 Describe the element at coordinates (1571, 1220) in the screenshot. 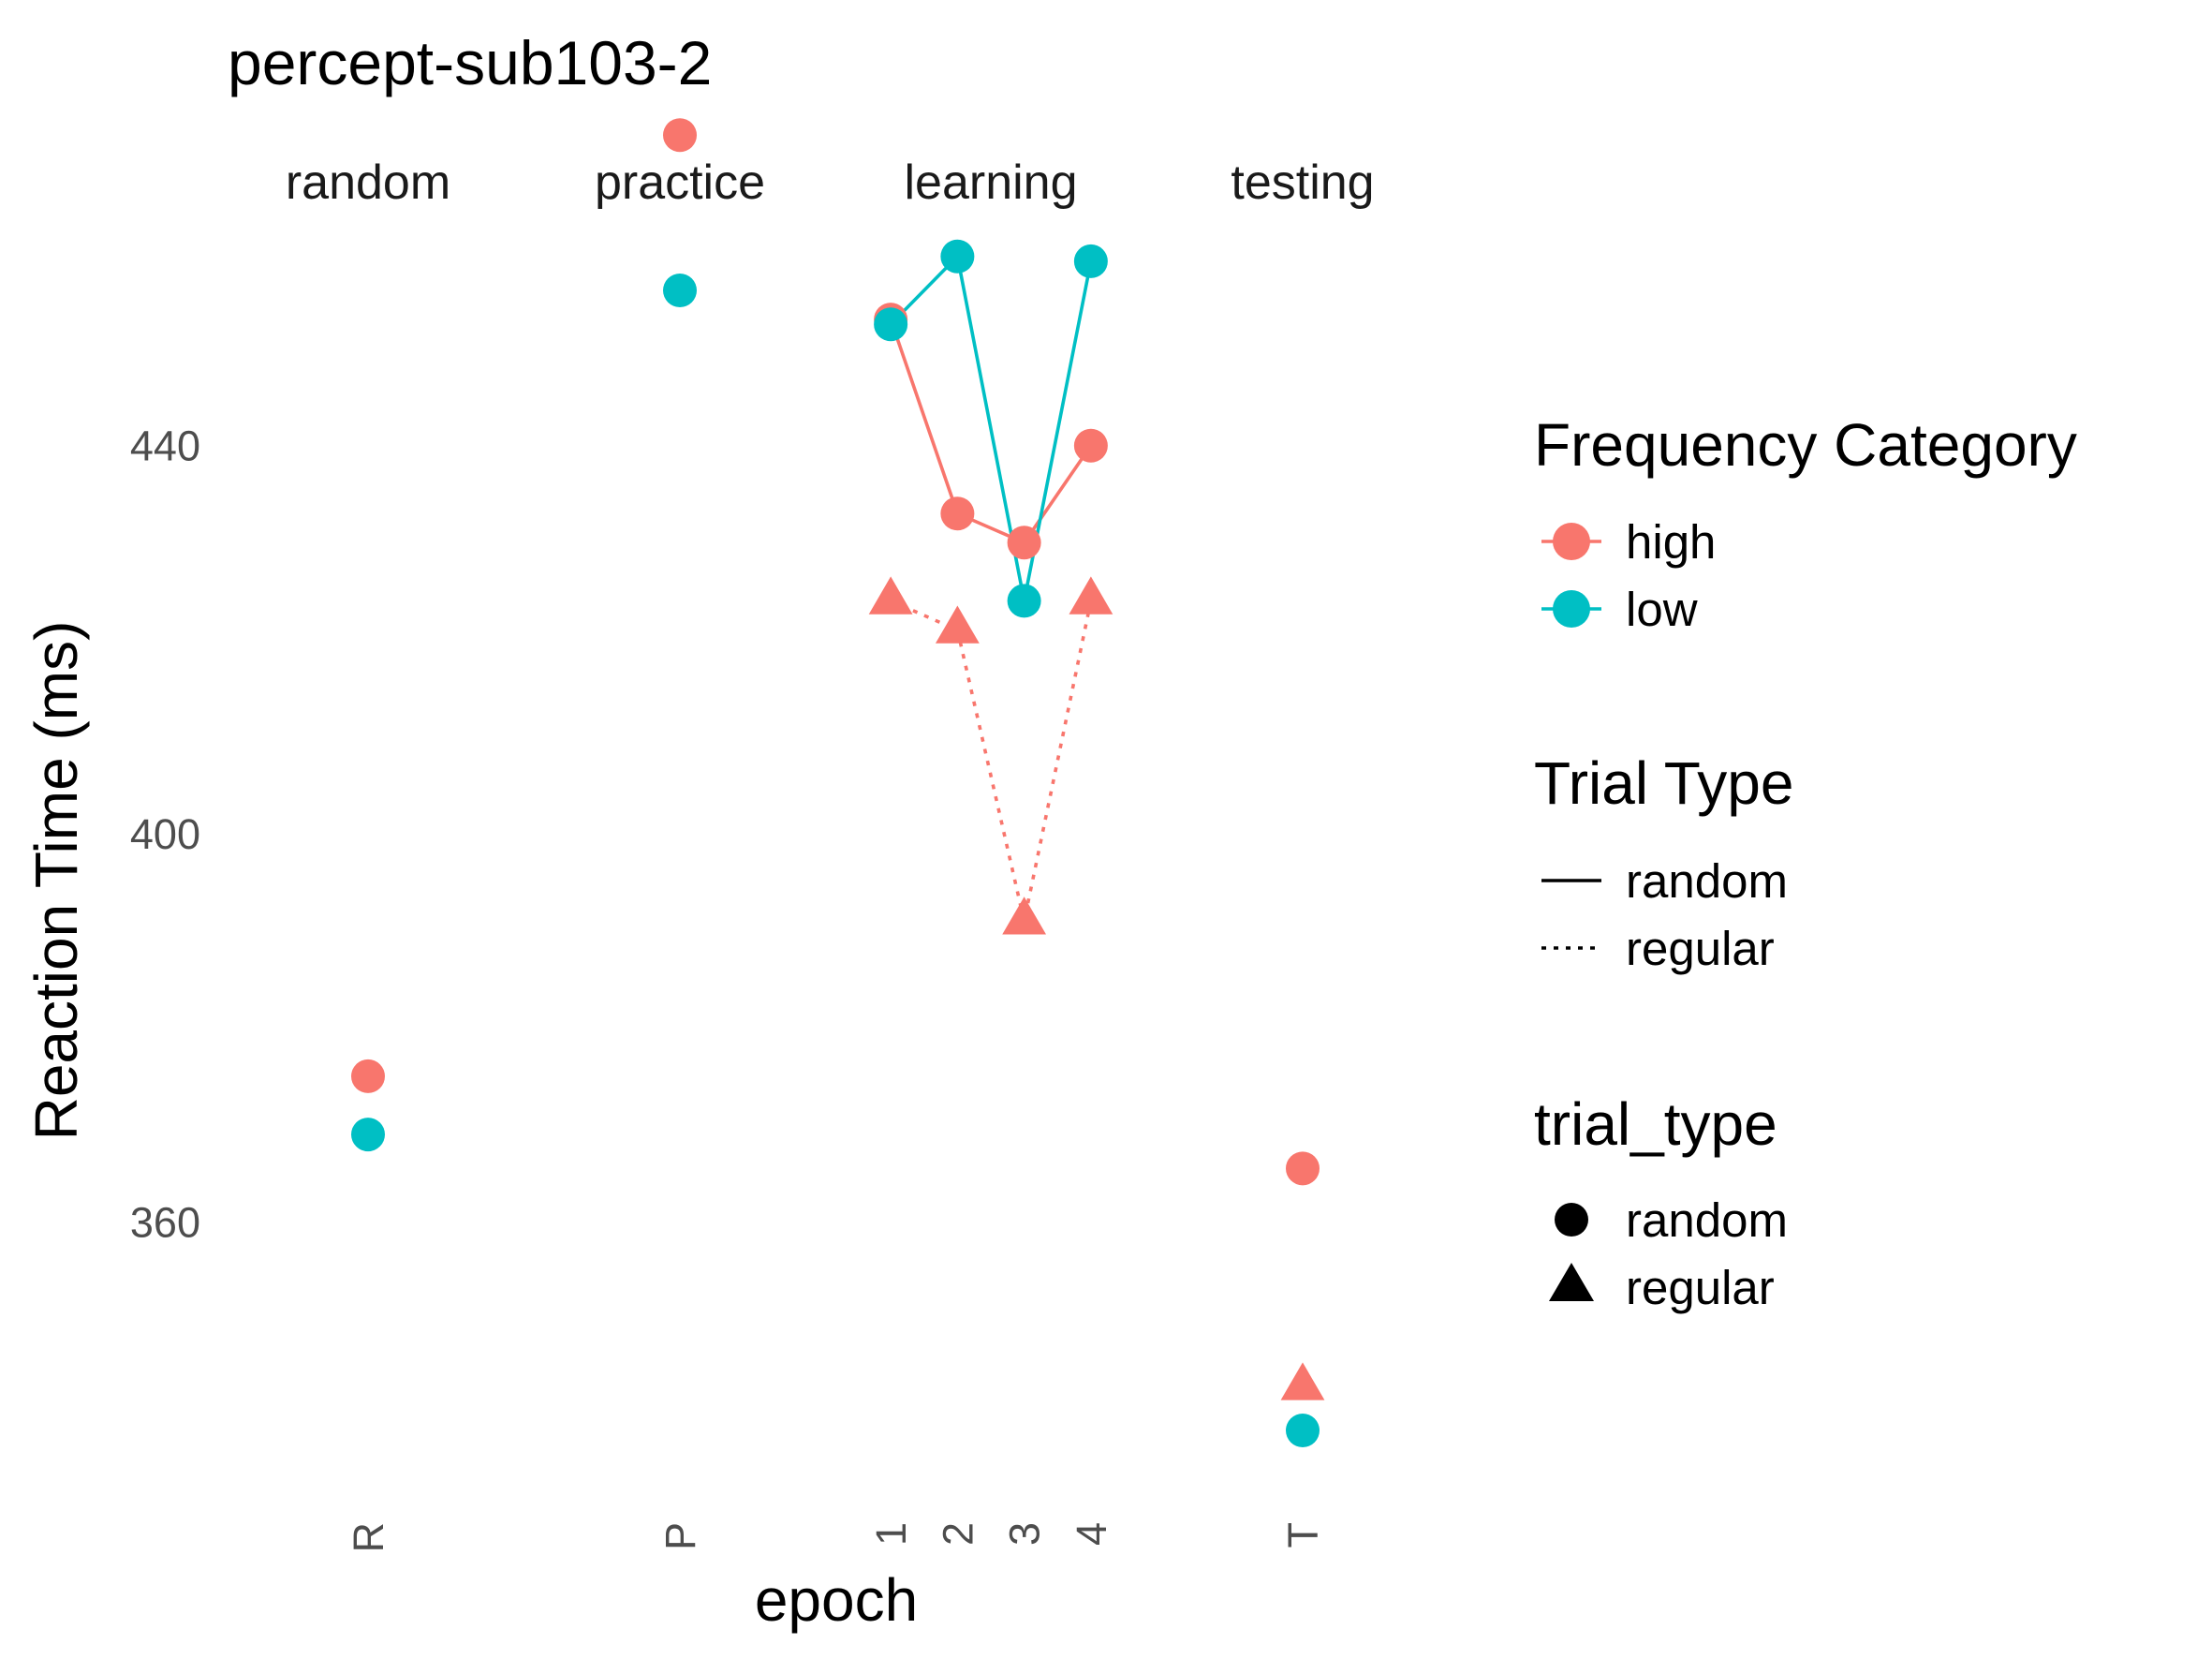

I see `legend-key-shape-random` at that location.